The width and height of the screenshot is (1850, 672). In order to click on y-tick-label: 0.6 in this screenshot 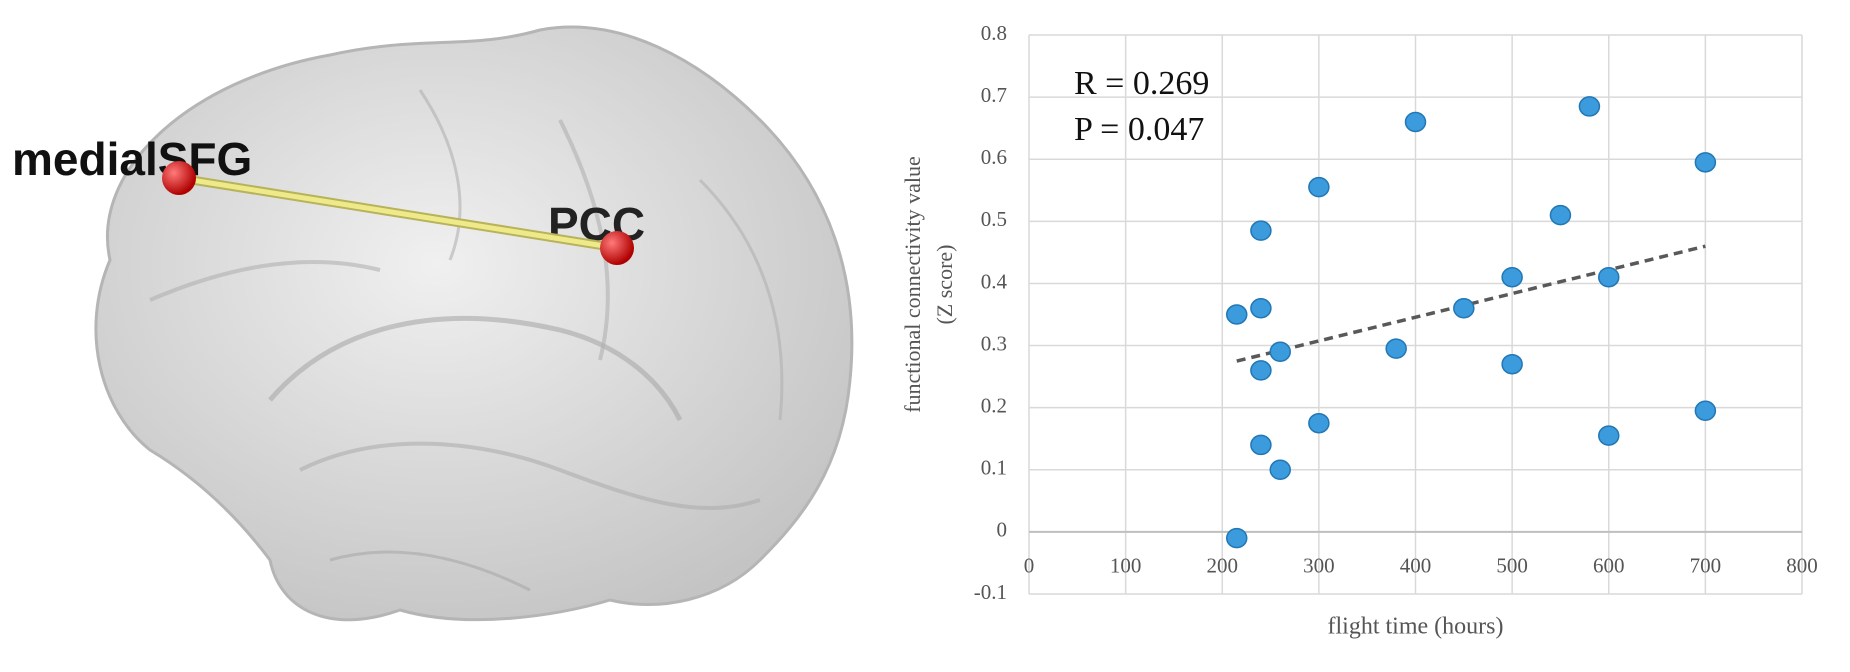, I will do `click(994, 157)`.